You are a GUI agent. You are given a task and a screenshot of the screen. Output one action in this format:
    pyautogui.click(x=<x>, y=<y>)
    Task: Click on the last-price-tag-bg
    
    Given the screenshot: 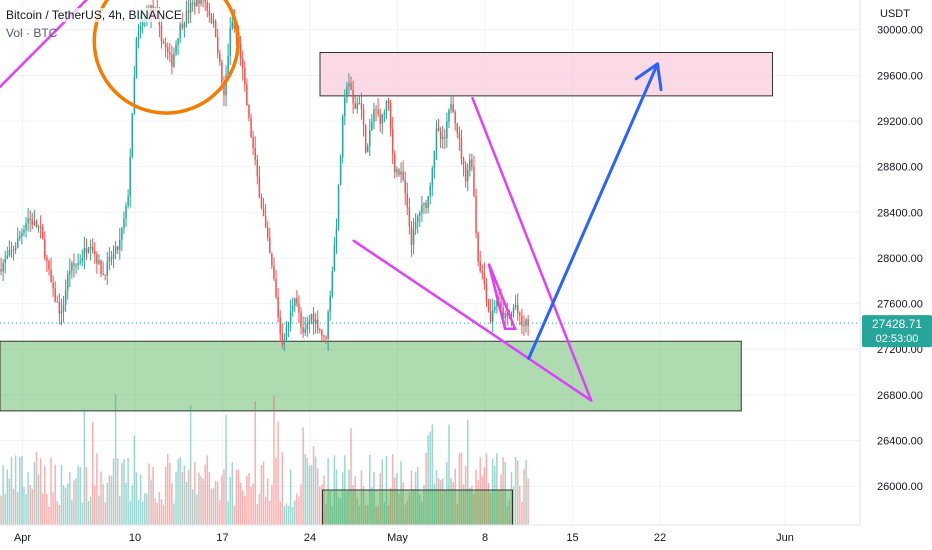 What is the action you would take?
    pyautogui.click(x=897, y=331)
    